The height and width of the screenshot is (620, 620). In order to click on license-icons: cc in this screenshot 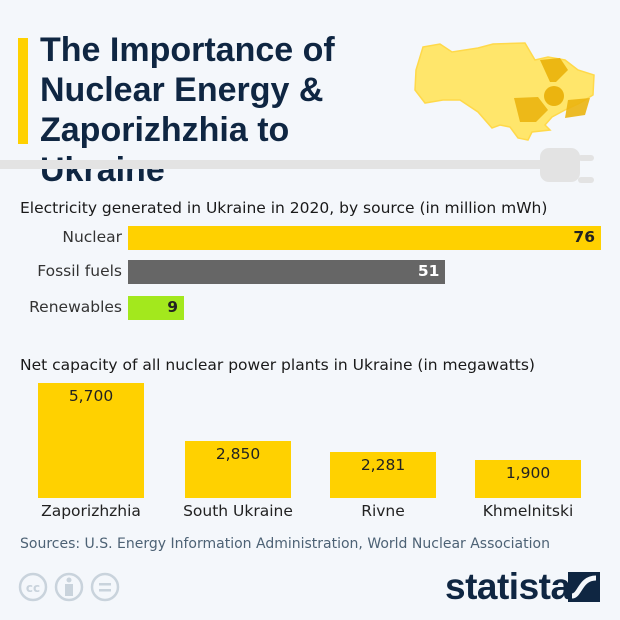, I will do `click(69, 587)`.